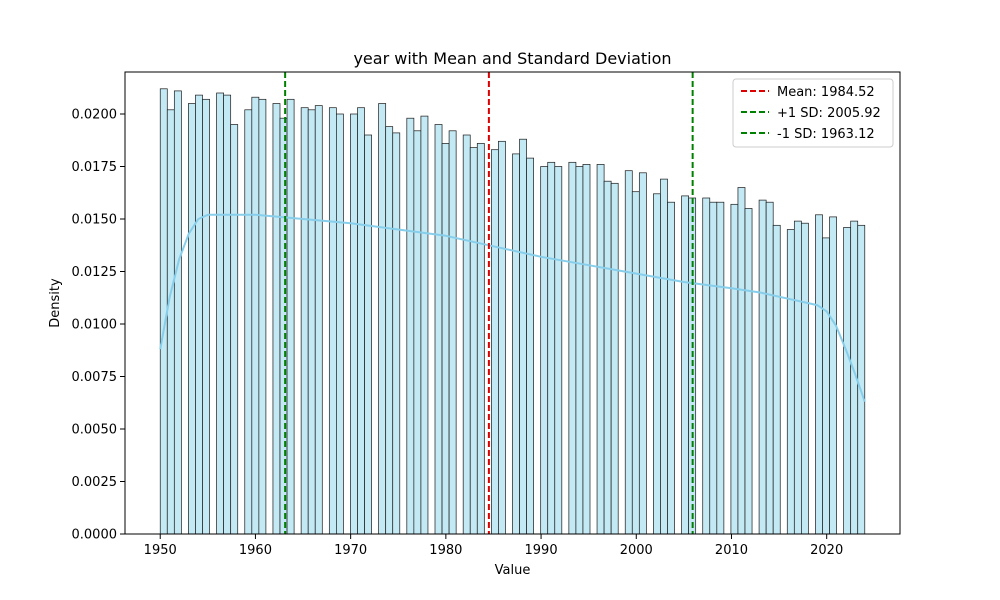 The height and width of the screenshot is (600, 1000). What do you see at coordinates (826, 92) in the screenshot?
I see `legend-label: Mean: 1984.52` at bounding box center [826, 92].